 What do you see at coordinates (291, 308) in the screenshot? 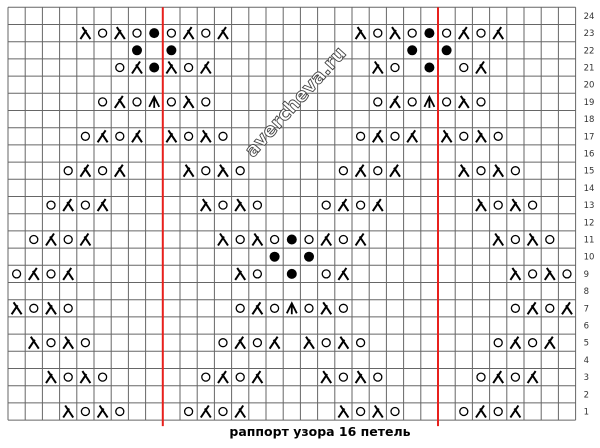
I see `central-decrease-icon` at bounding box center [291, 308].